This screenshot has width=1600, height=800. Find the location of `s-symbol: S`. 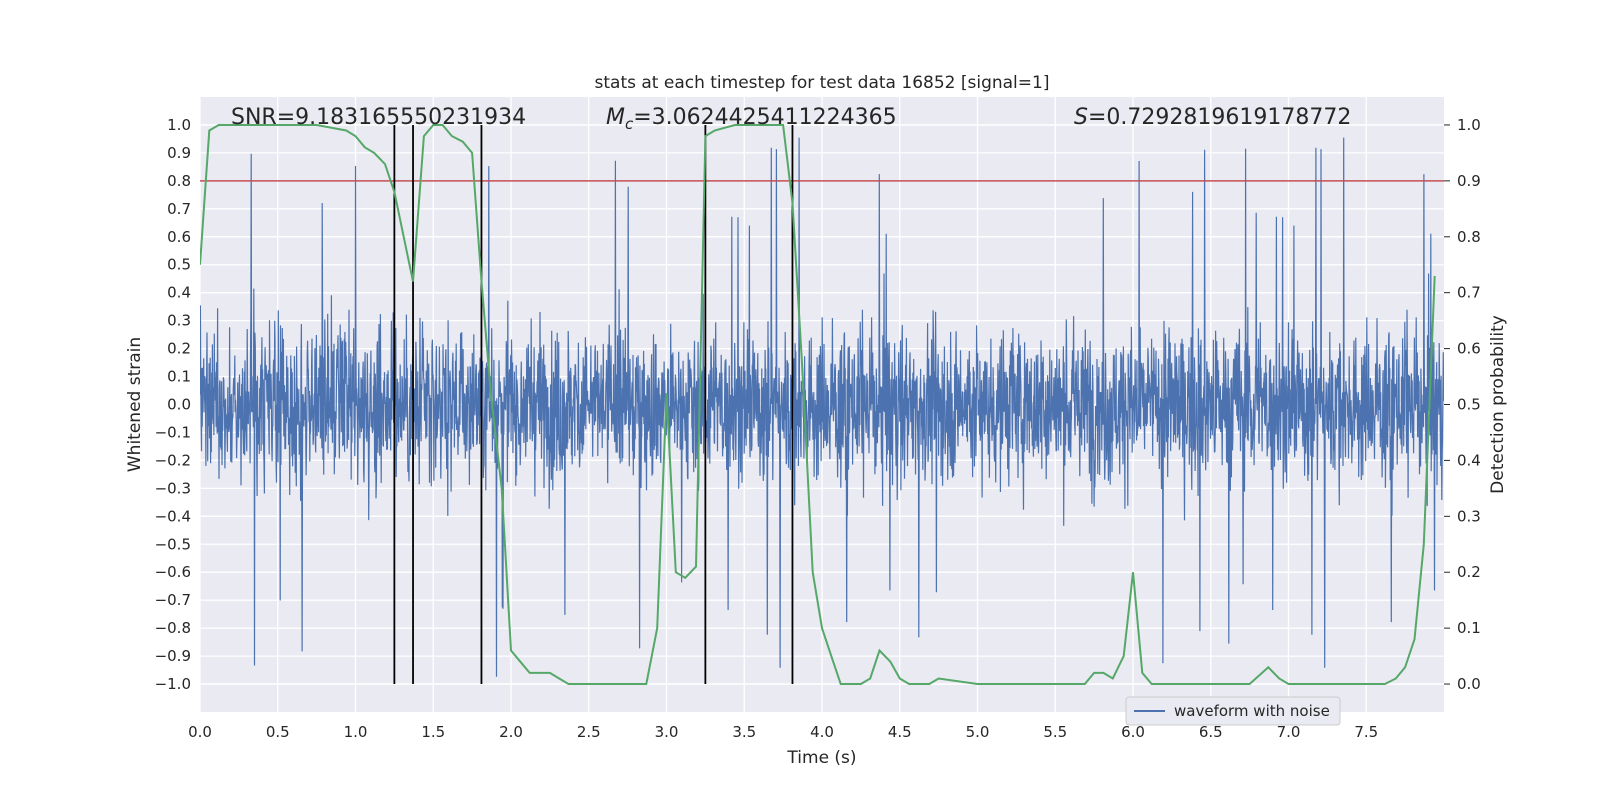

s-symbol: S is located at coordinates (1081, 117).